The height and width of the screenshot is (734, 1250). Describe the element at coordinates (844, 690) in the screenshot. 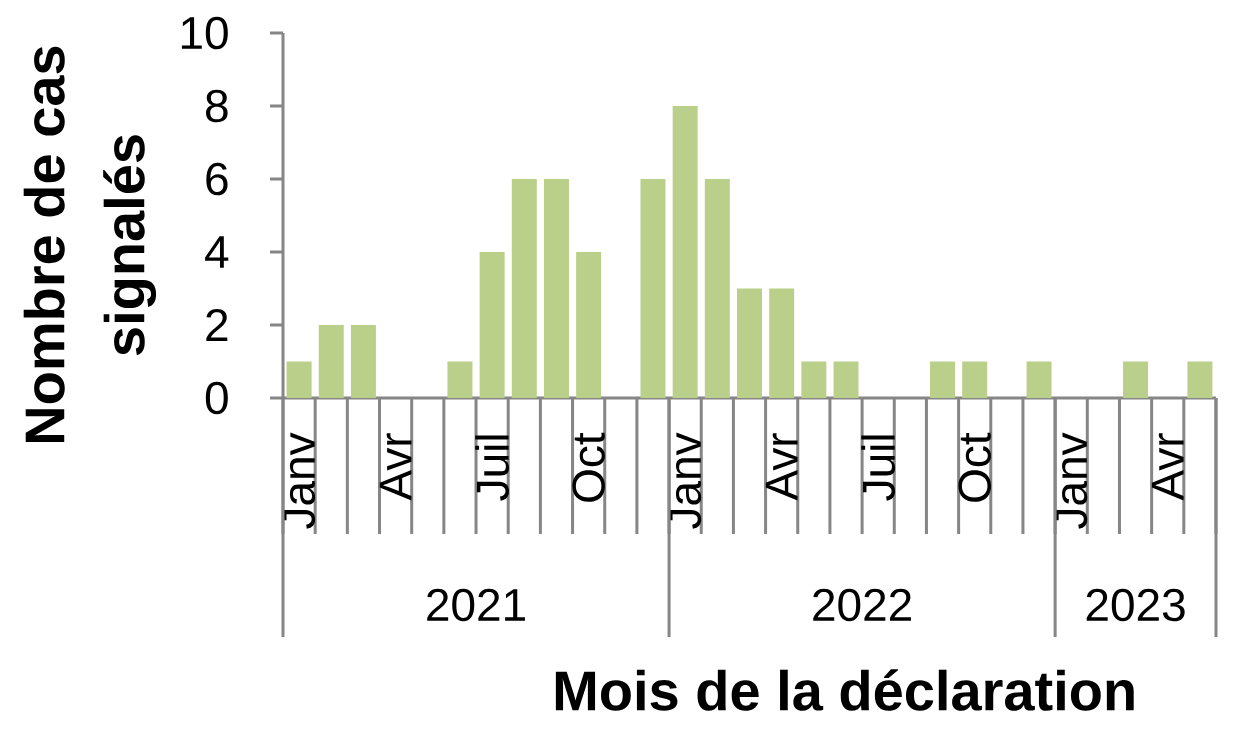

I see `x-axis-title: Mois de la déclaration` at that location.